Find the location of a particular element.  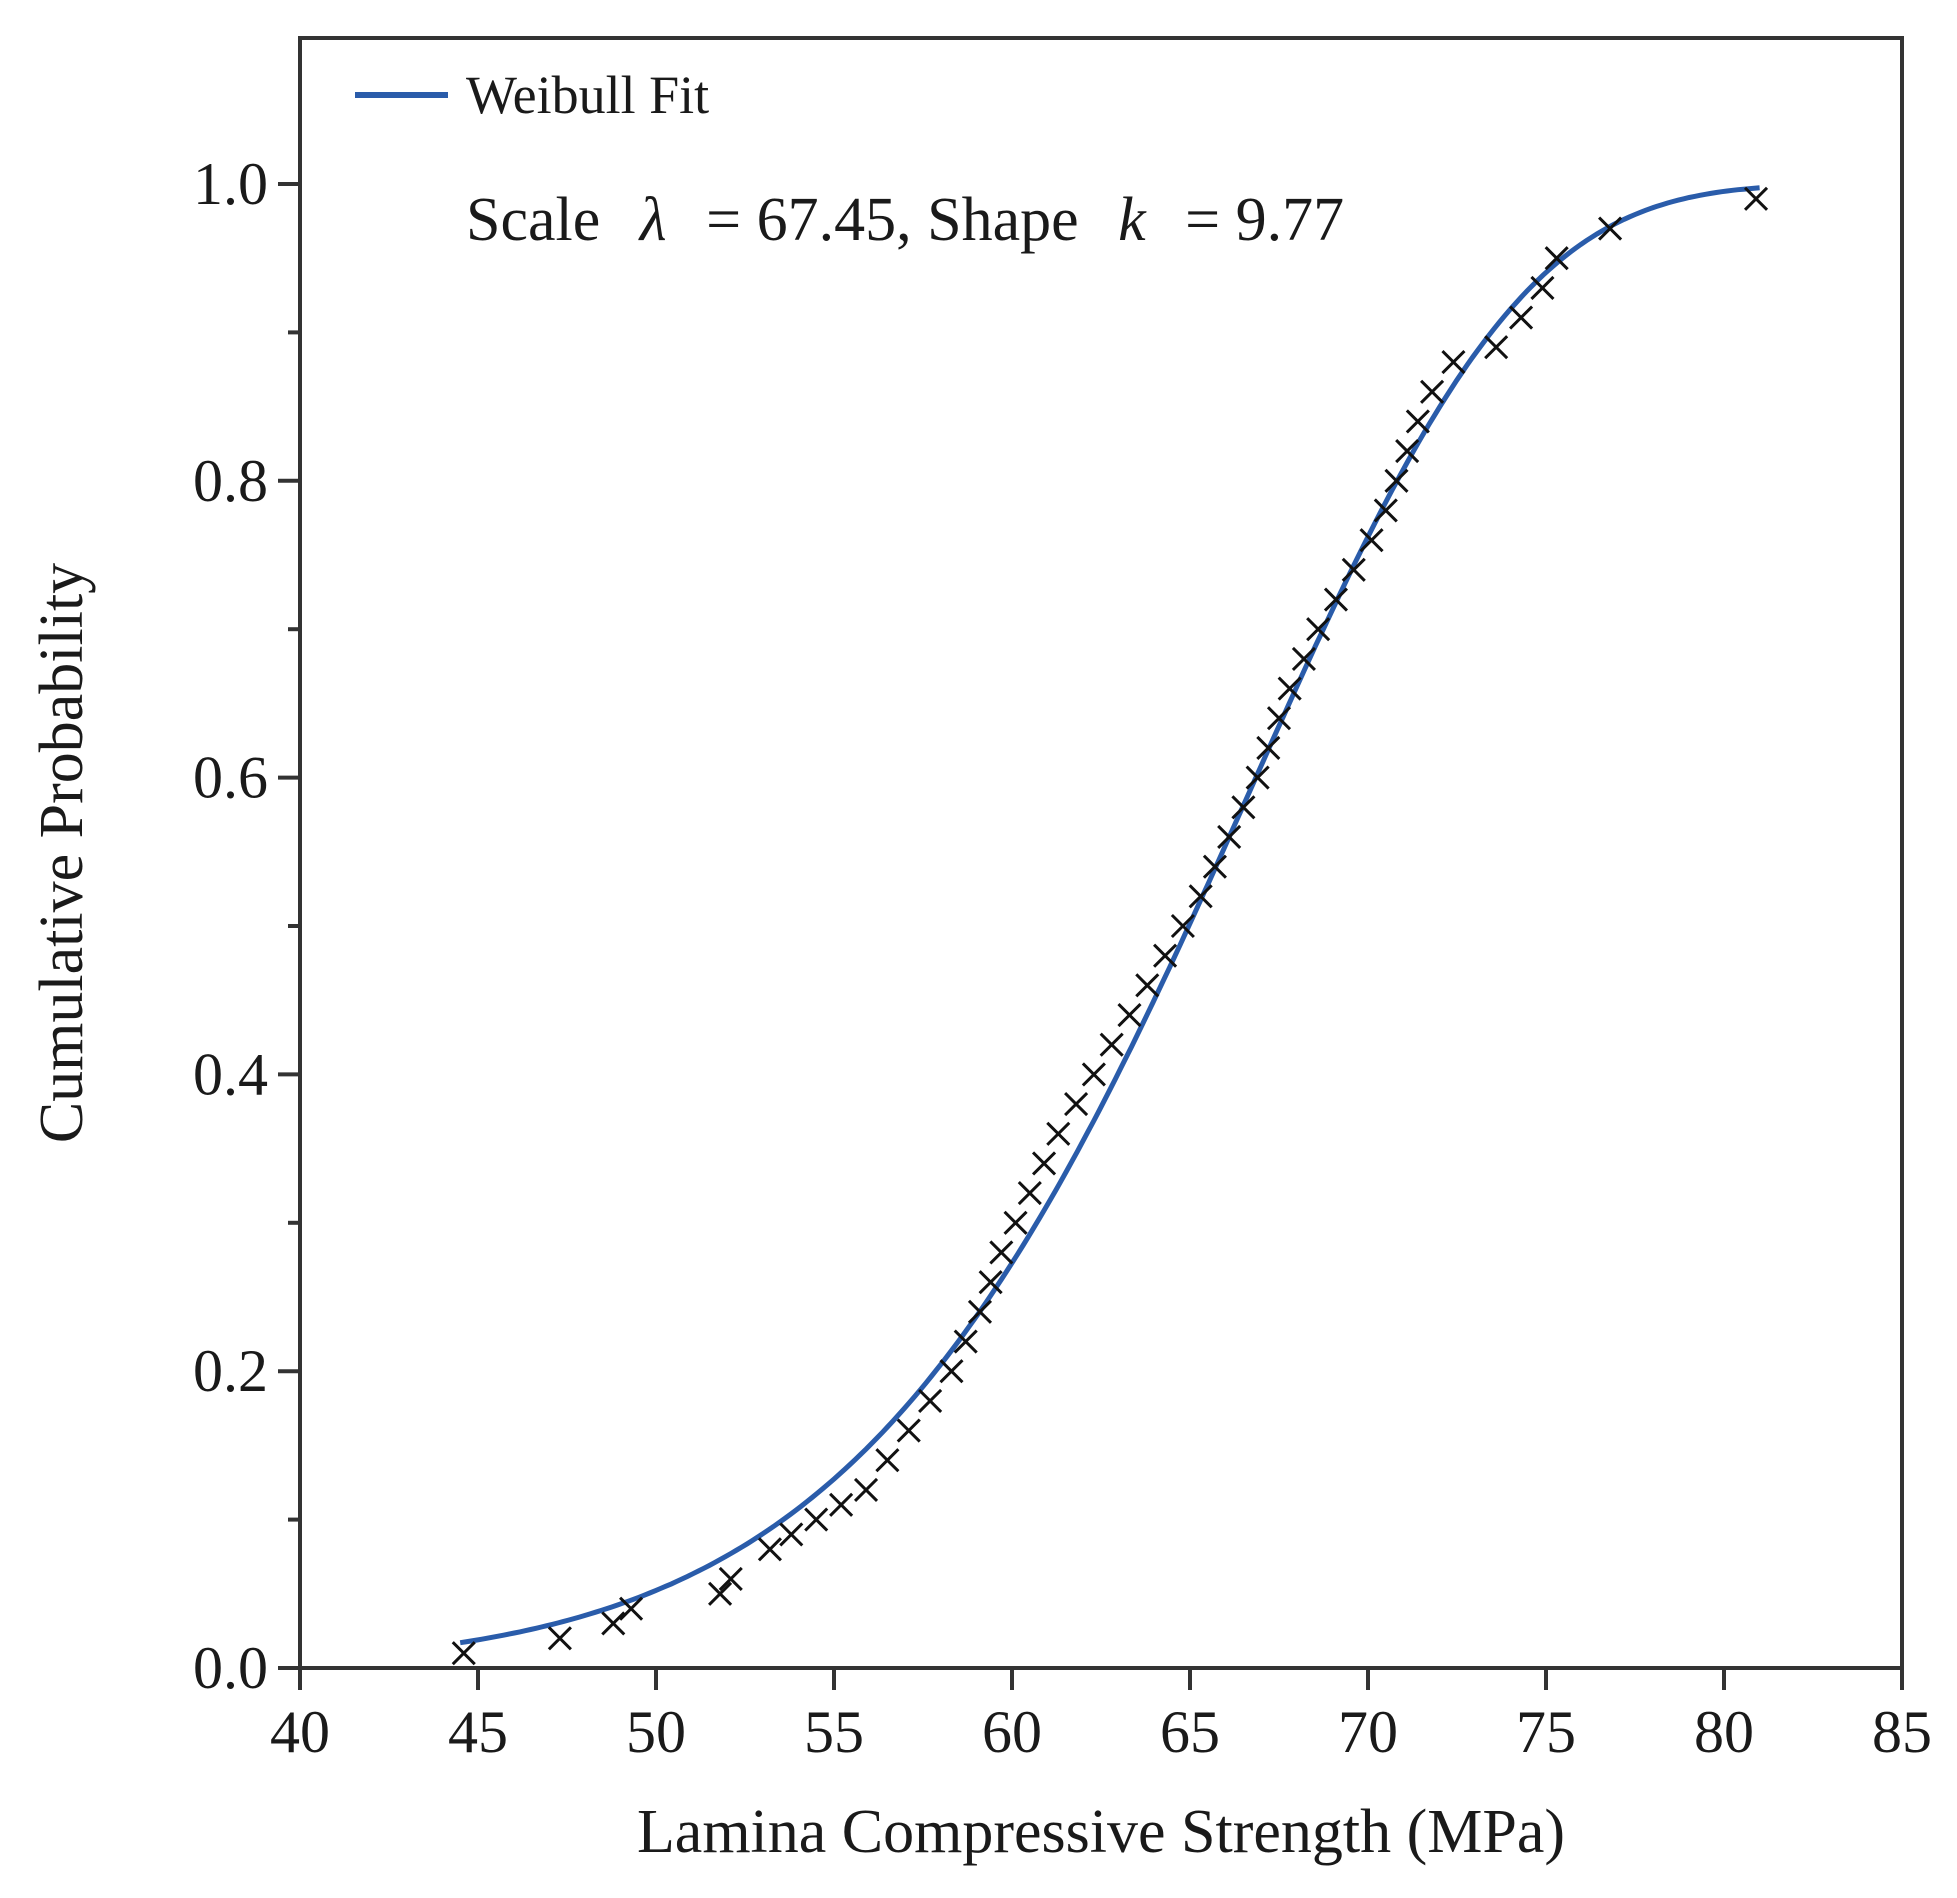

x-tick-label-75: 75 is located at coordinates (1546, 1732).